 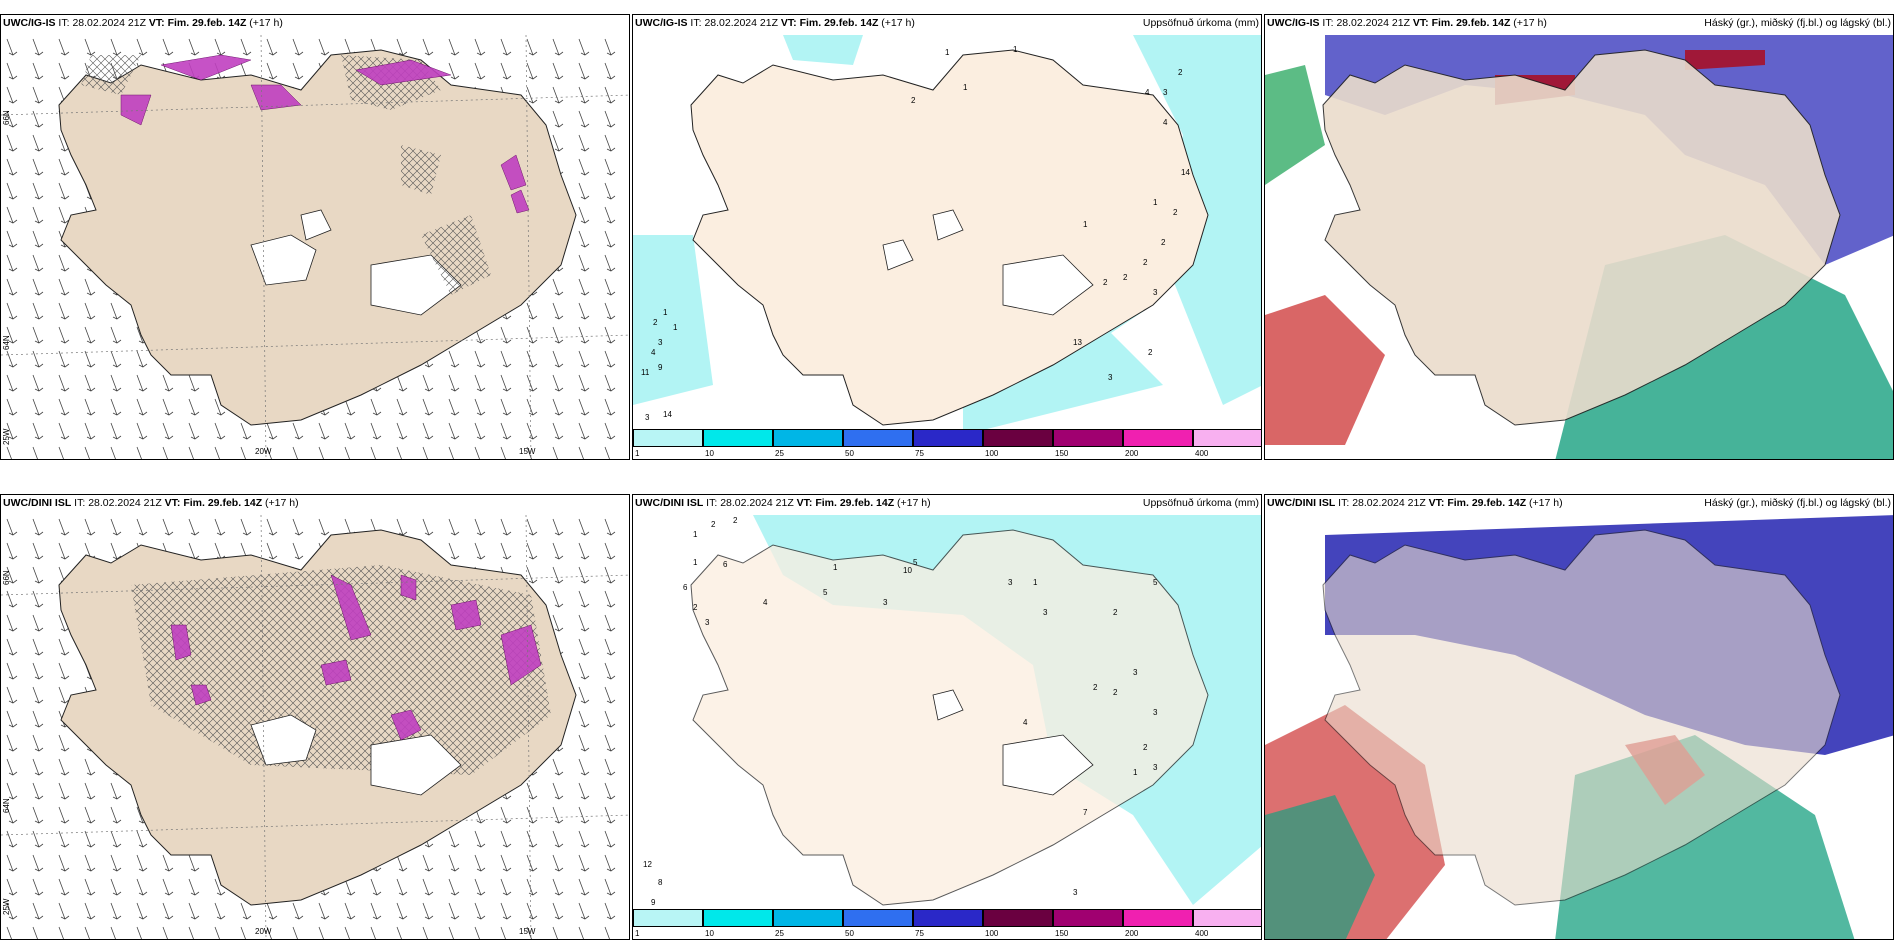 I want to click on svg-text: 13, so click(x=1077, y=342).